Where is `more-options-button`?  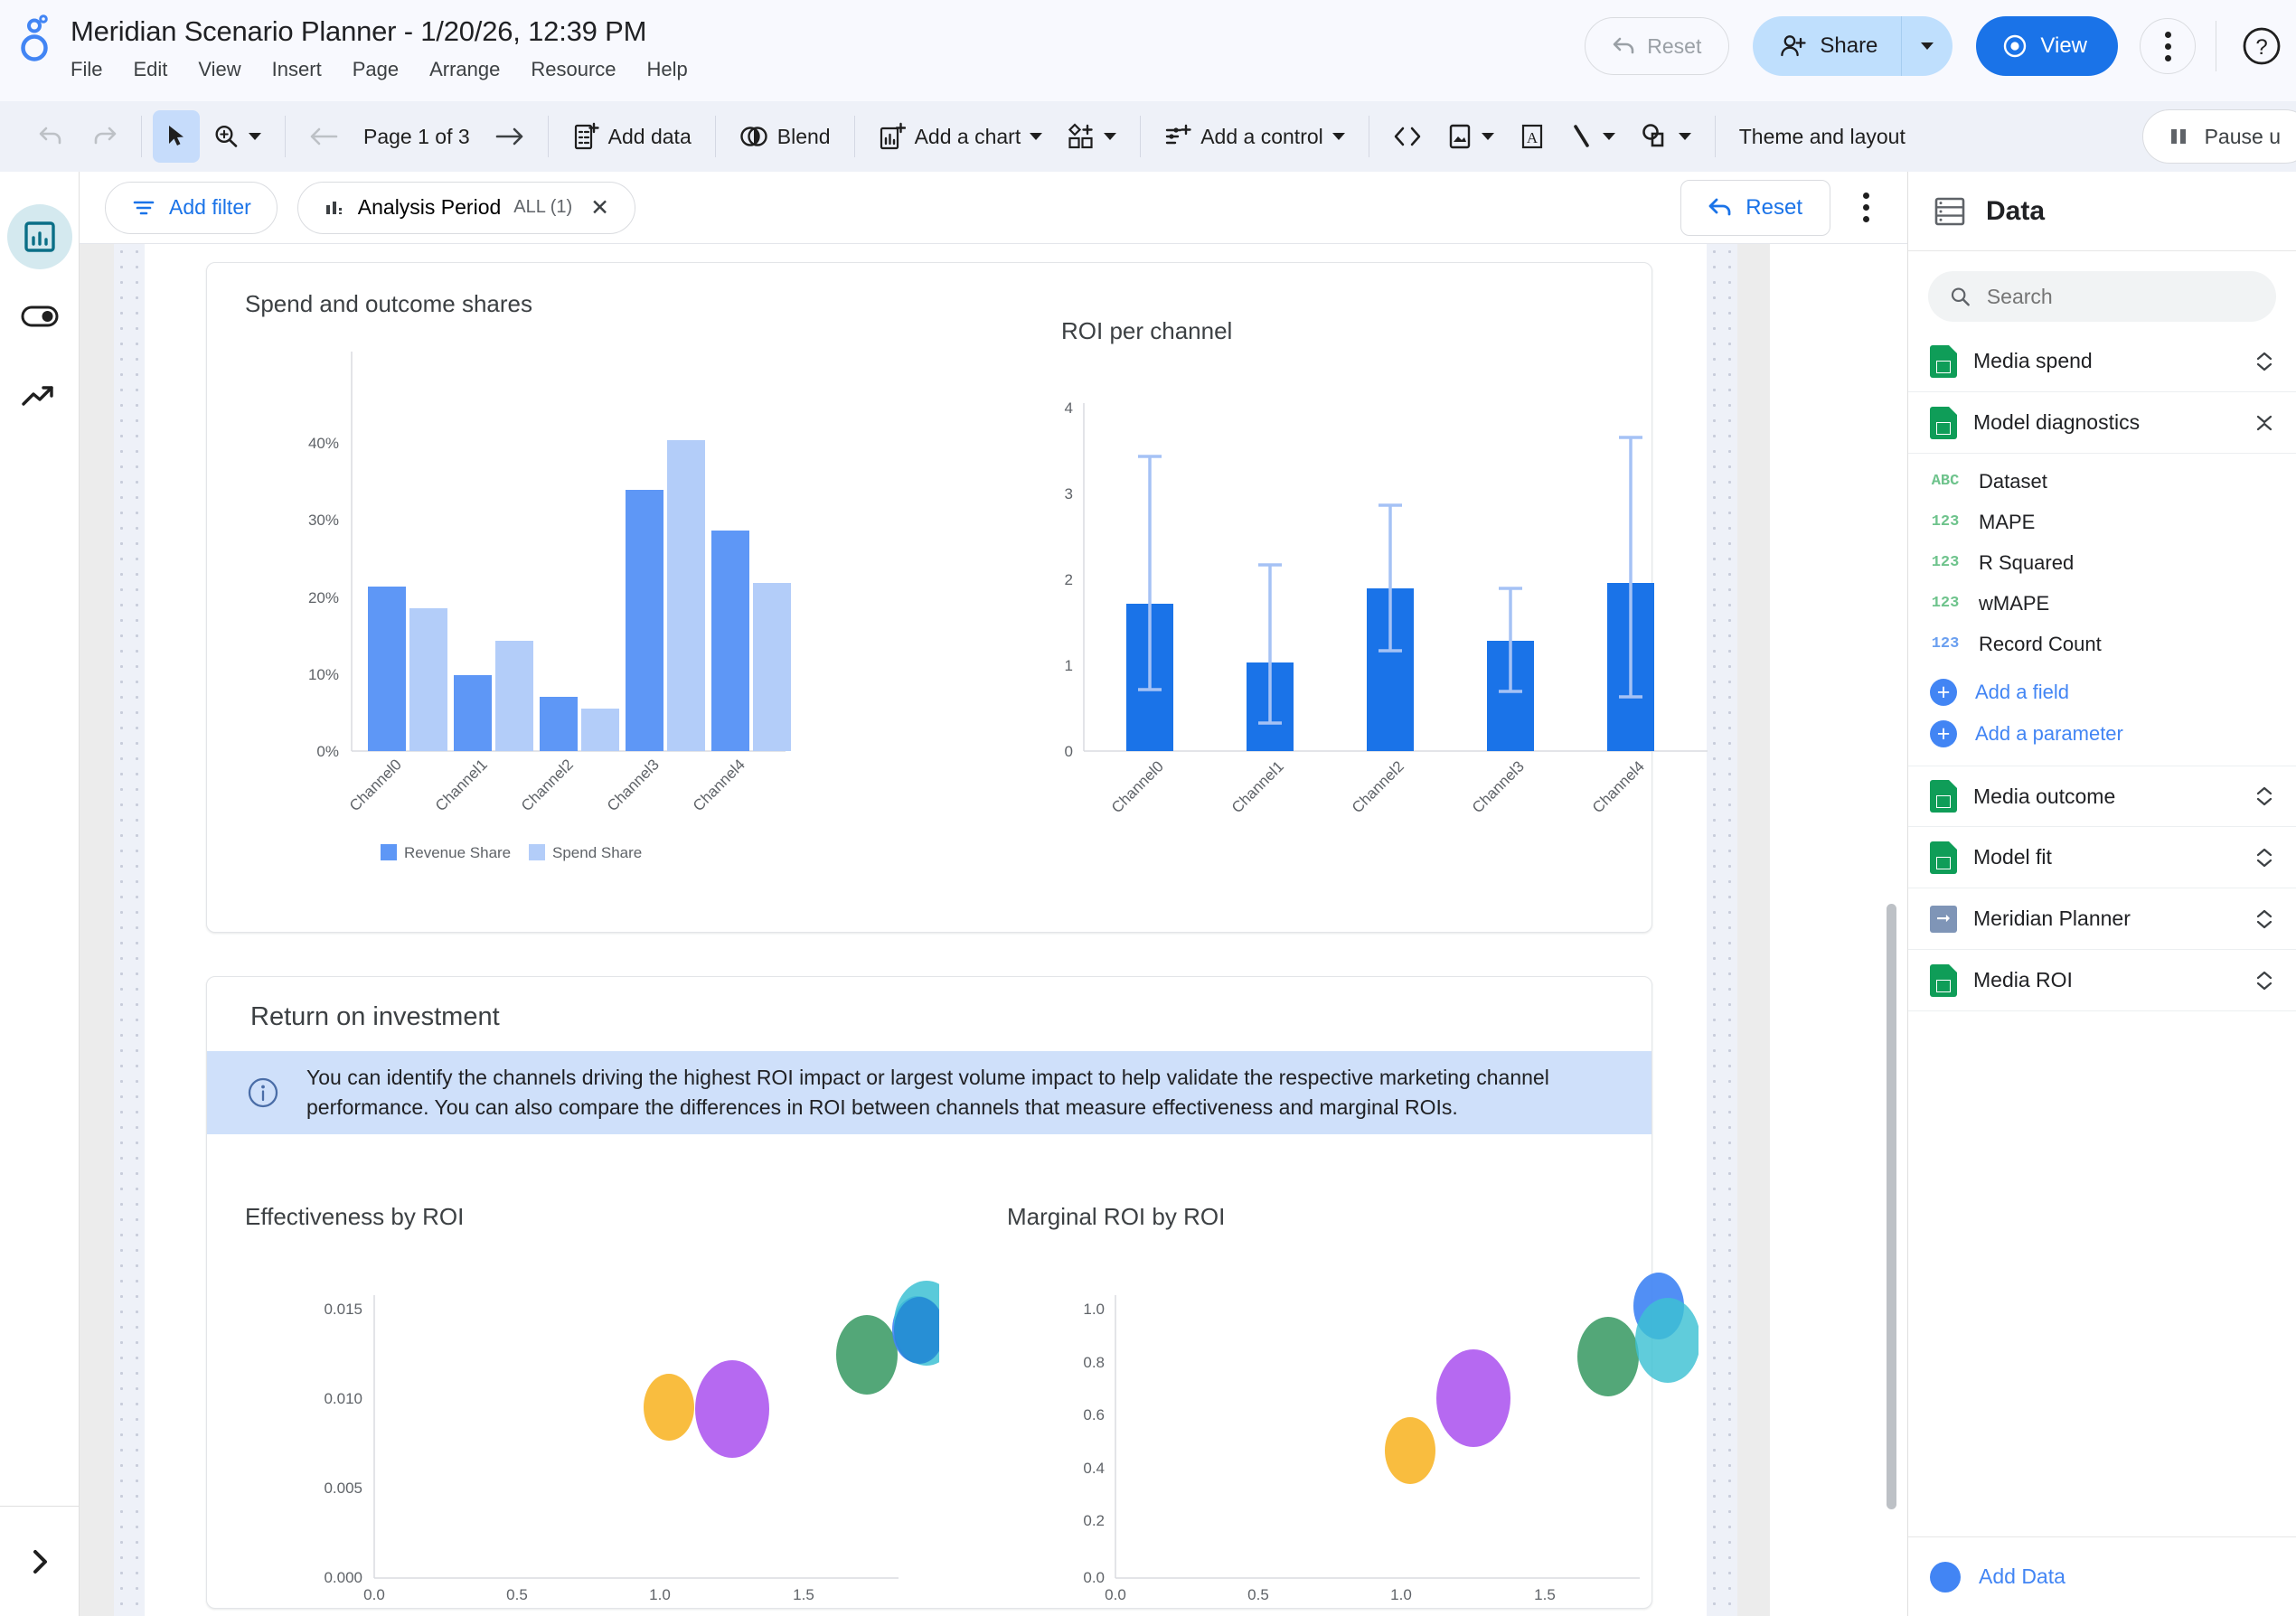
more-options-button is located at coordinates (2168, 46).